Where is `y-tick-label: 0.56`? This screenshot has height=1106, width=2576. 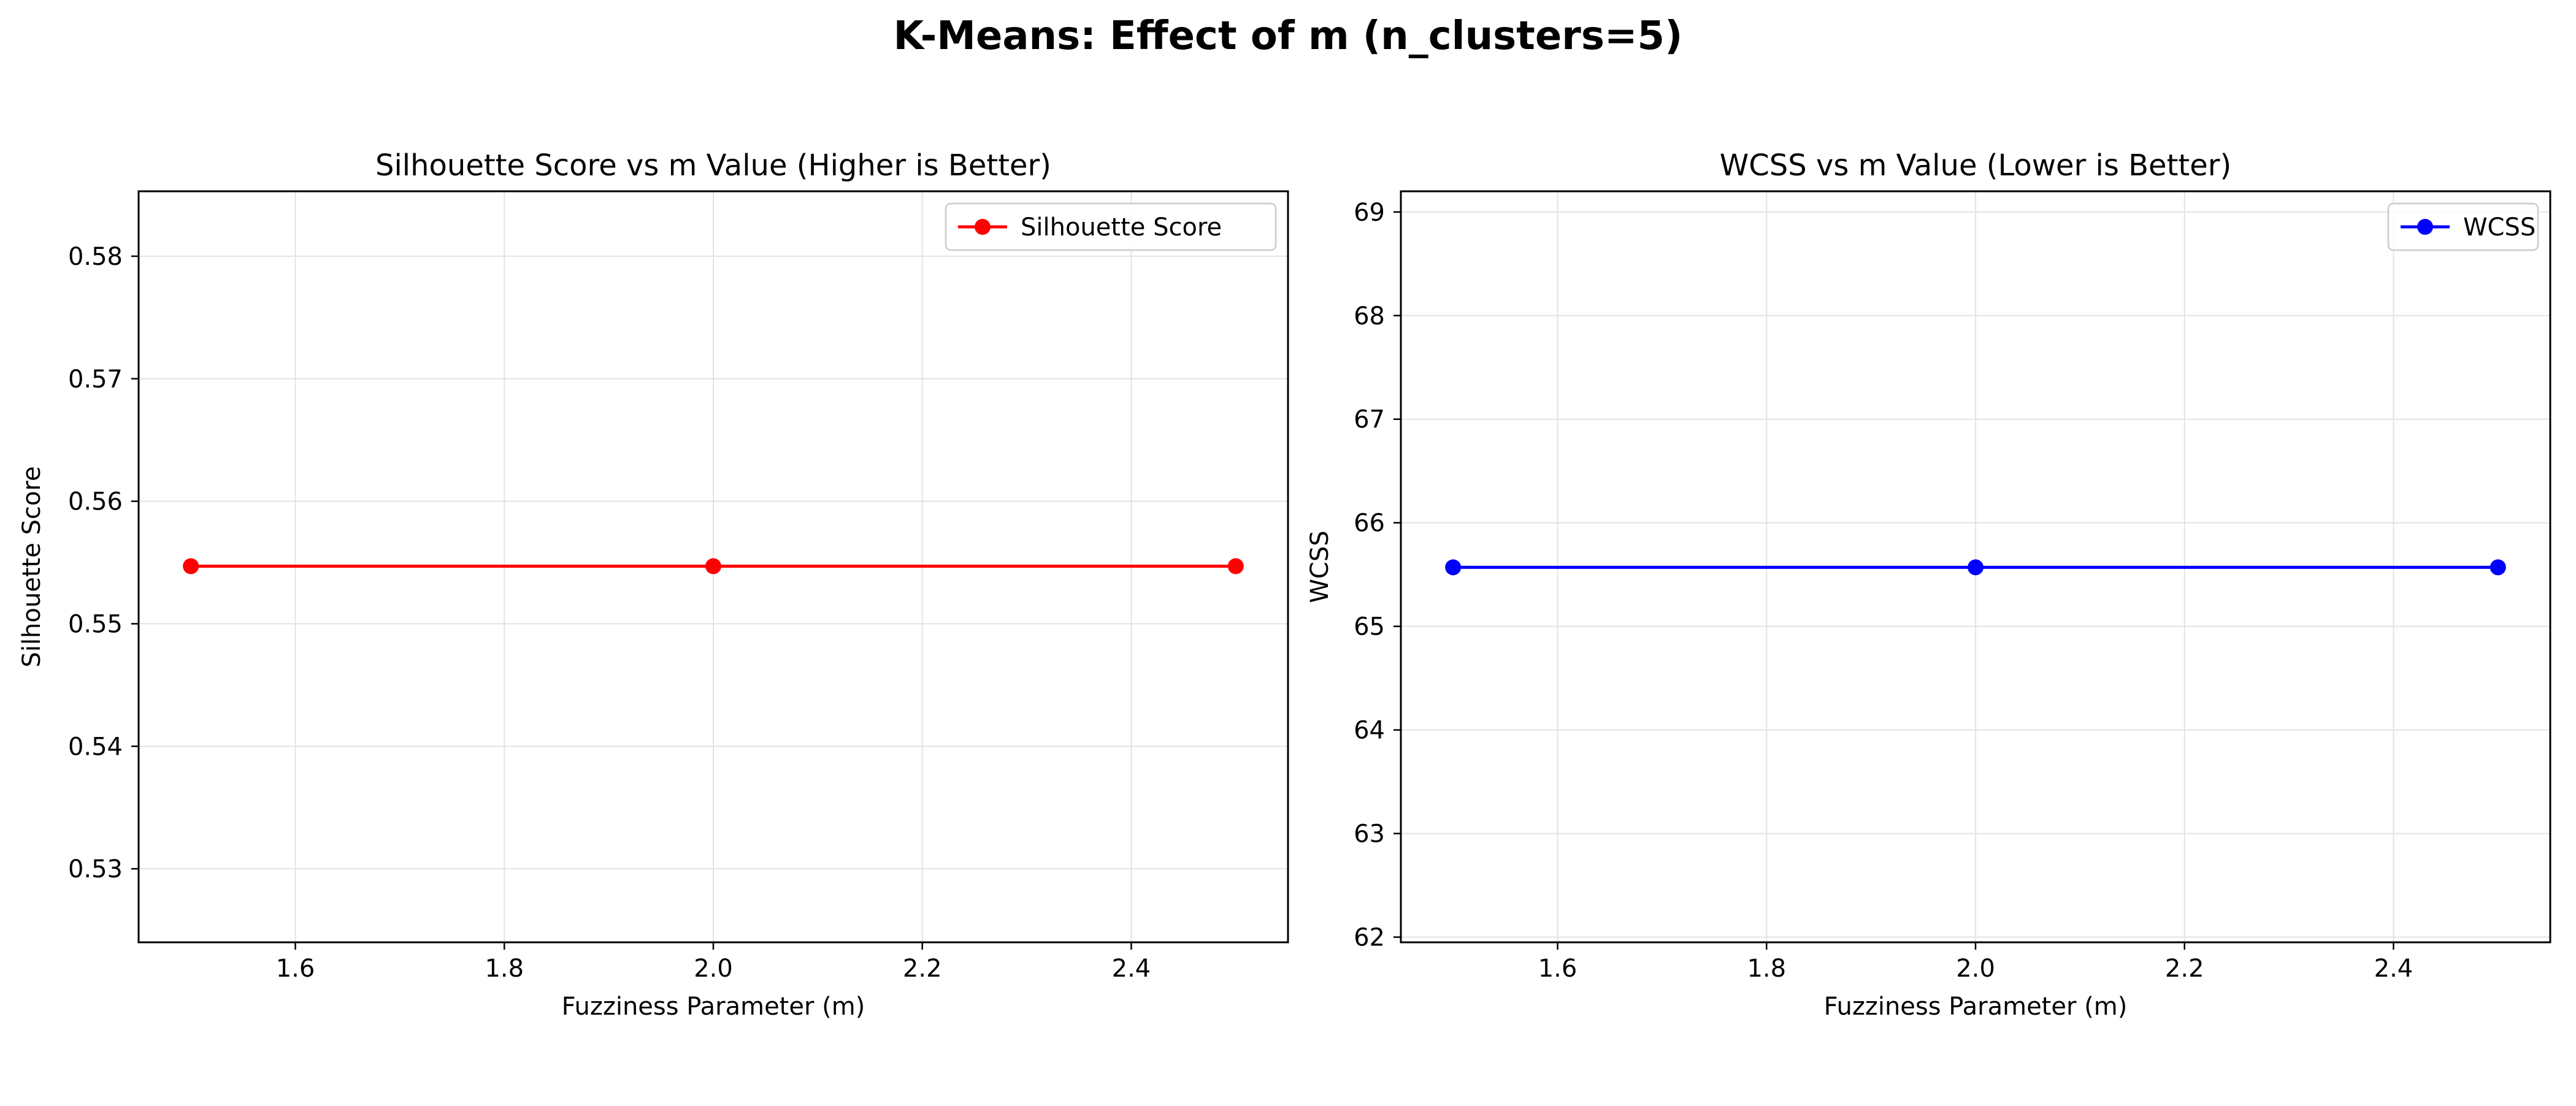 y-tick-label: 0.56 is located at coordinates (95, 502).